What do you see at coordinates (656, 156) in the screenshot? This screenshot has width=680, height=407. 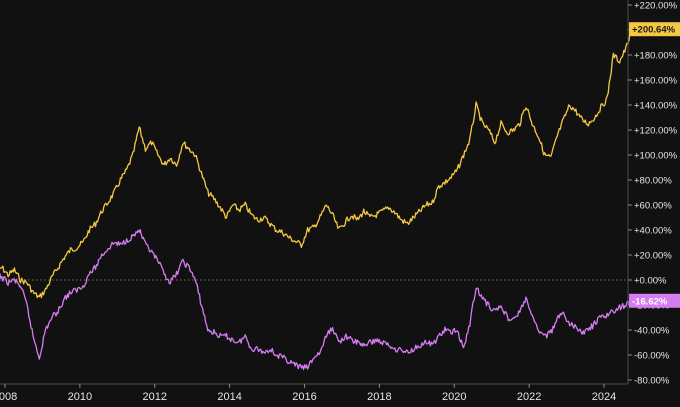 I see `y-tick-label: +100.00%` at bounding box center [656, 156].